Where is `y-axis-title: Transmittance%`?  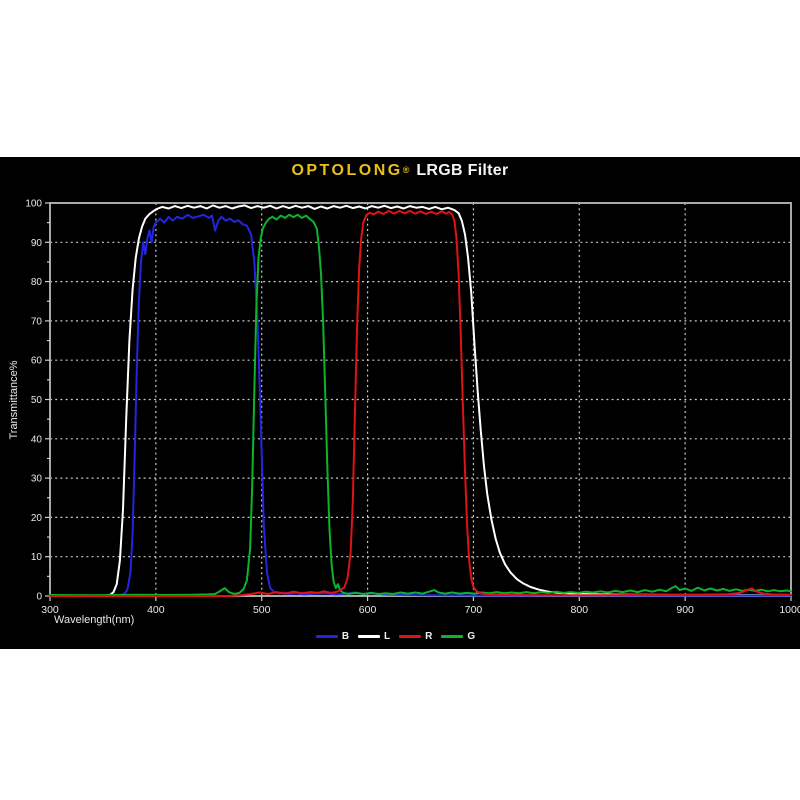
y-axis-title: Transmittance% is located at coordinates (14, 400).